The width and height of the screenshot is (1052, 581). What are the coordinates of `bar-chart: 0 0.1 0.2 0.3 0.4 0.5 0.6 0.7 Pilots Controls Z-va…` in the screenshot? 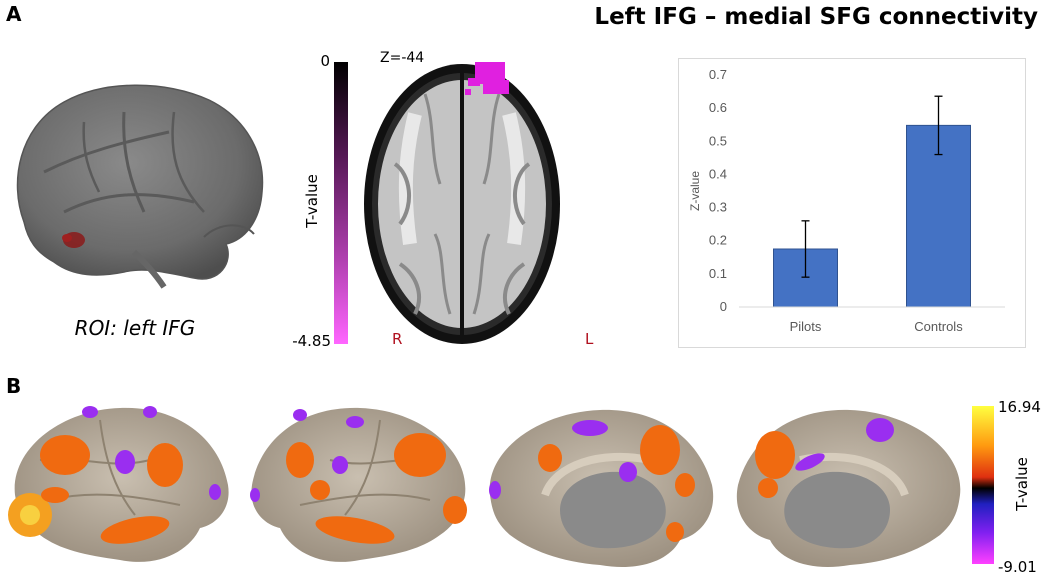 It's located at (846, 200).